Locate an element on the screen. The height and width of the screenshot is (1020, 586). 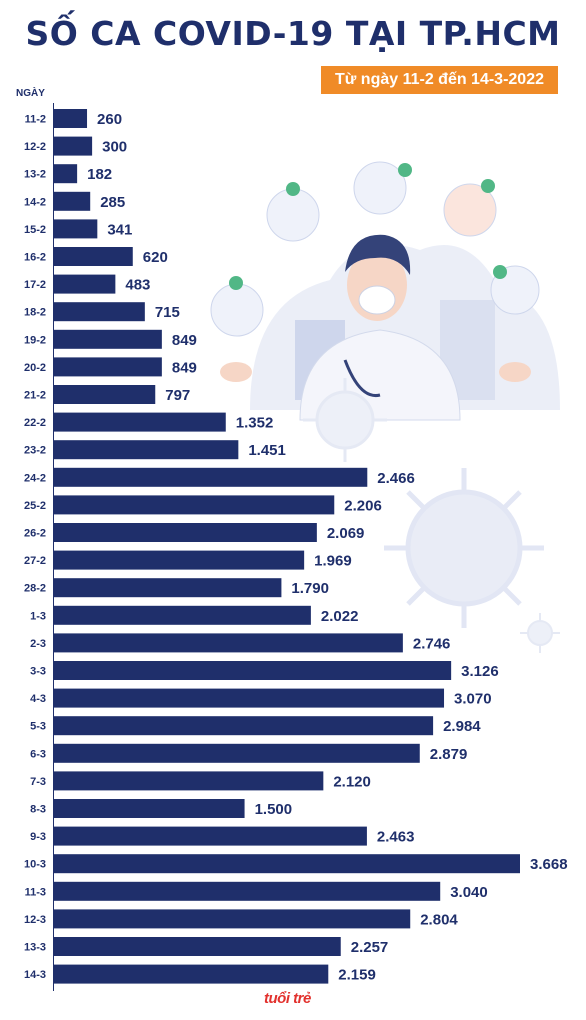
category-label: 2-3 is located at coordinates (38, 644).